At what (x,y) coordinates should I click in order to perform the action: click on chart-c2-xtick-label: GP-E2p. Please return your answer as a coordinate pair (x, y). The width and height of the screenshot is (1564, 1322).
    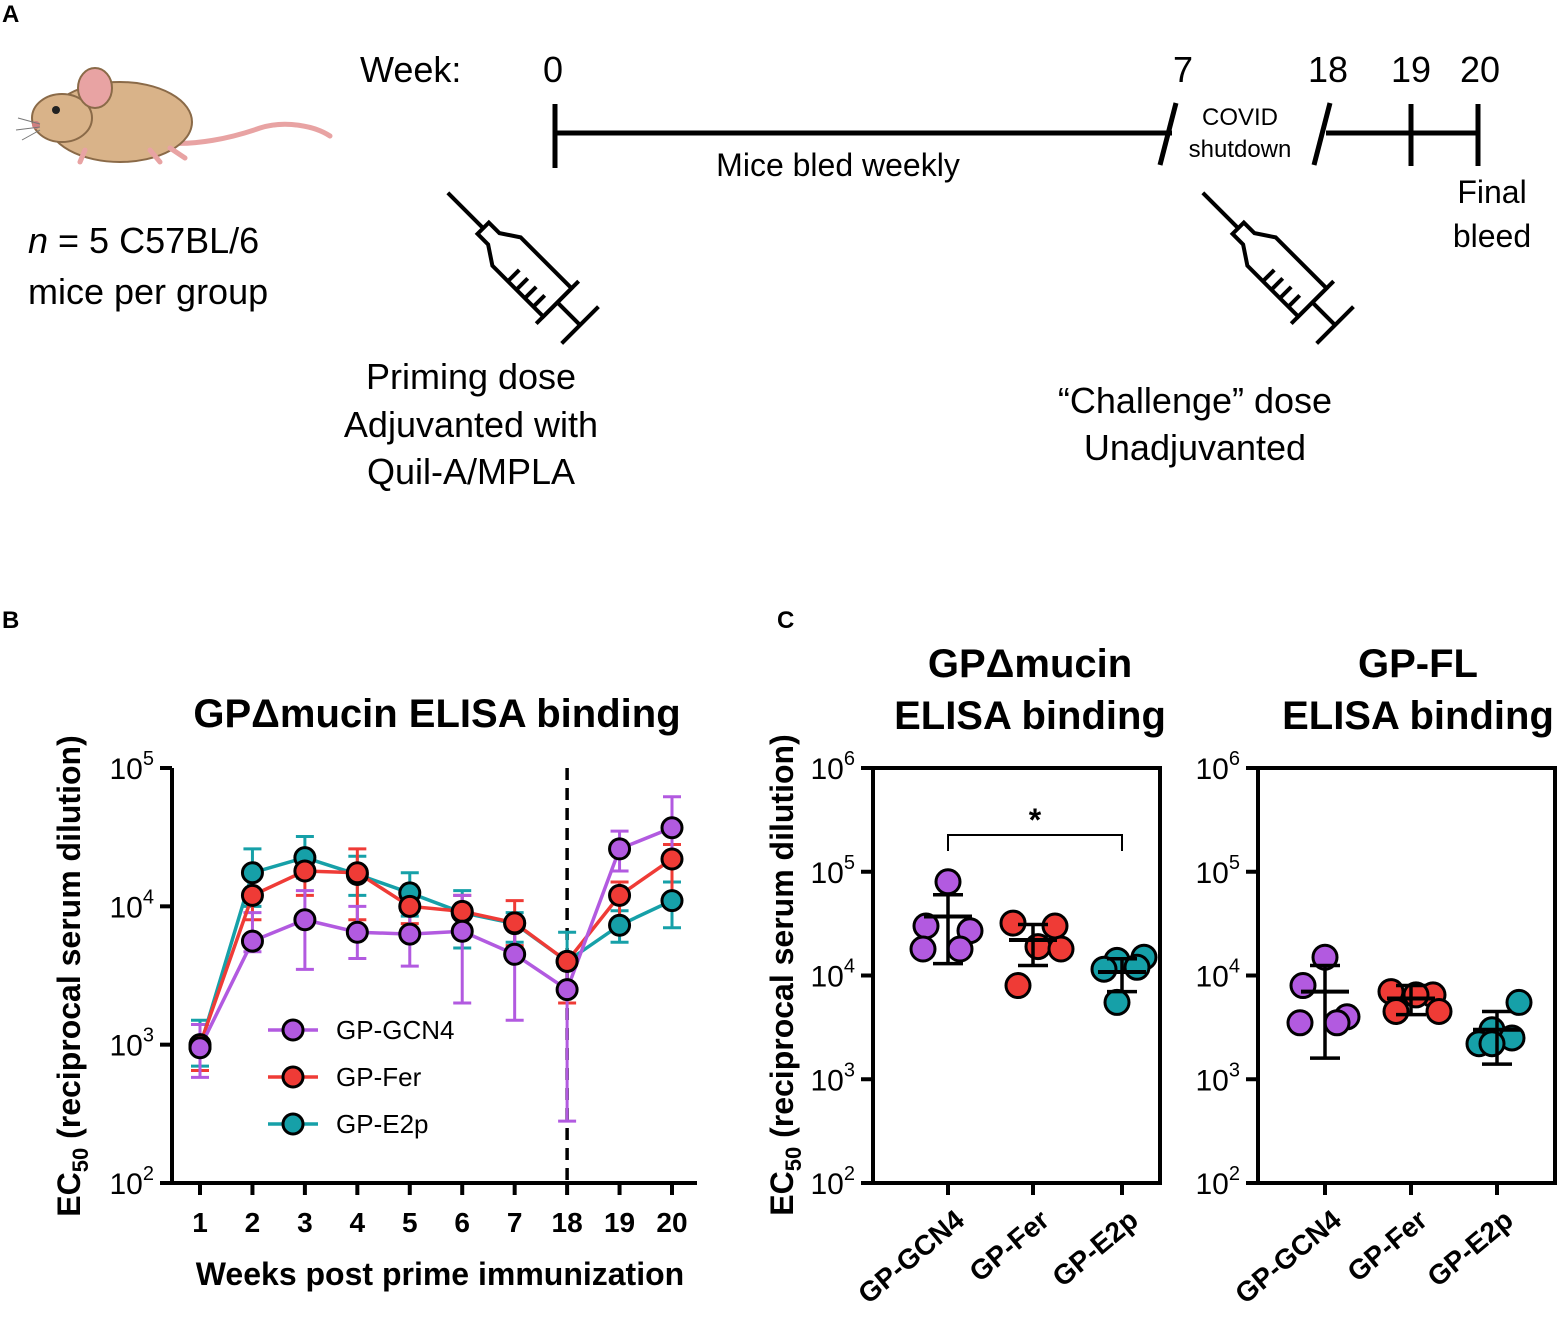
    Looking at the image, I should click on (1469, 1248).